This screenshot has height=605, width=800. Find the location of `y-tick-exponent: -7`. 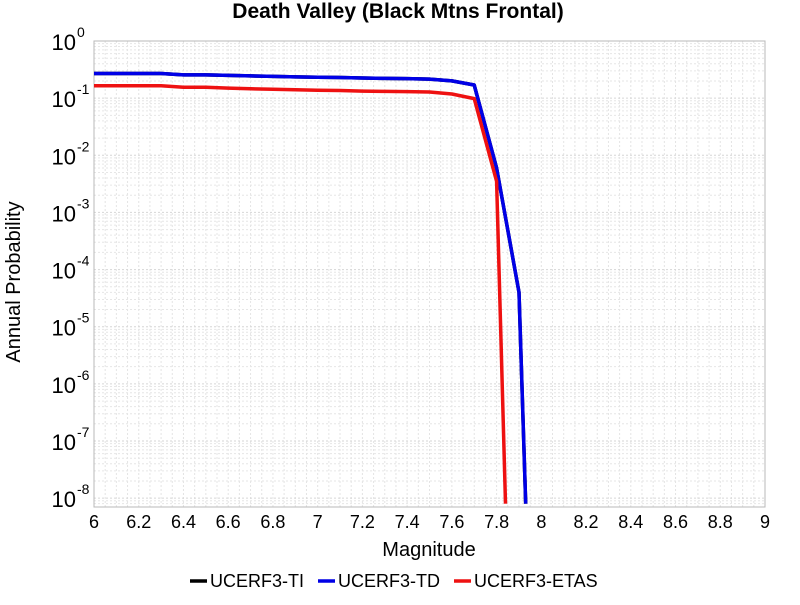

y-tick-exponent: -7 is located at coordinates (83, 432).